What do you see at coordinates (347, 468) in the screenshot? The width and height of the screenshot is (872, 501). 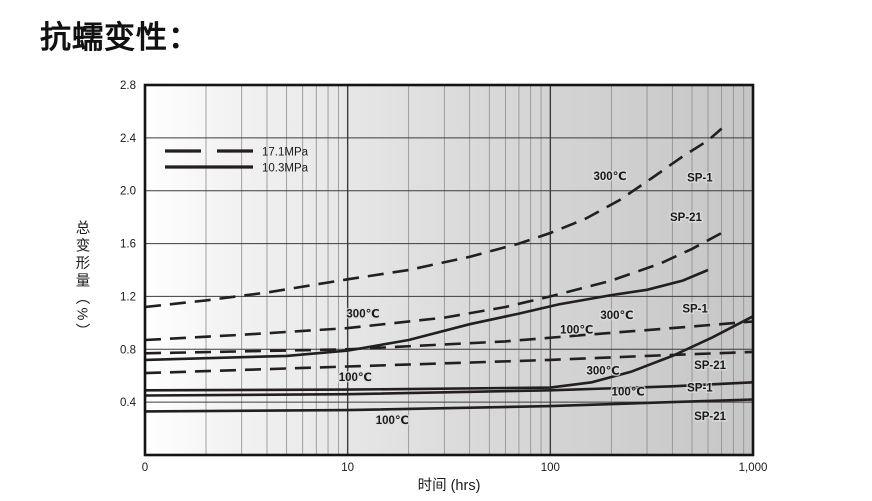 I see `x-tick-label: 10` at bounding box center [347, 468].